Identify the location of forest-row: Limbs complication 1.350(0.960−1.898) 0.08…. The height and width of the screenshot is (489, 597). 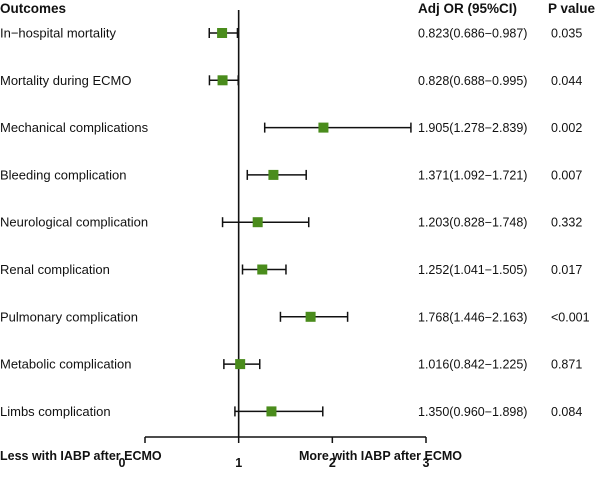
(291, 411).